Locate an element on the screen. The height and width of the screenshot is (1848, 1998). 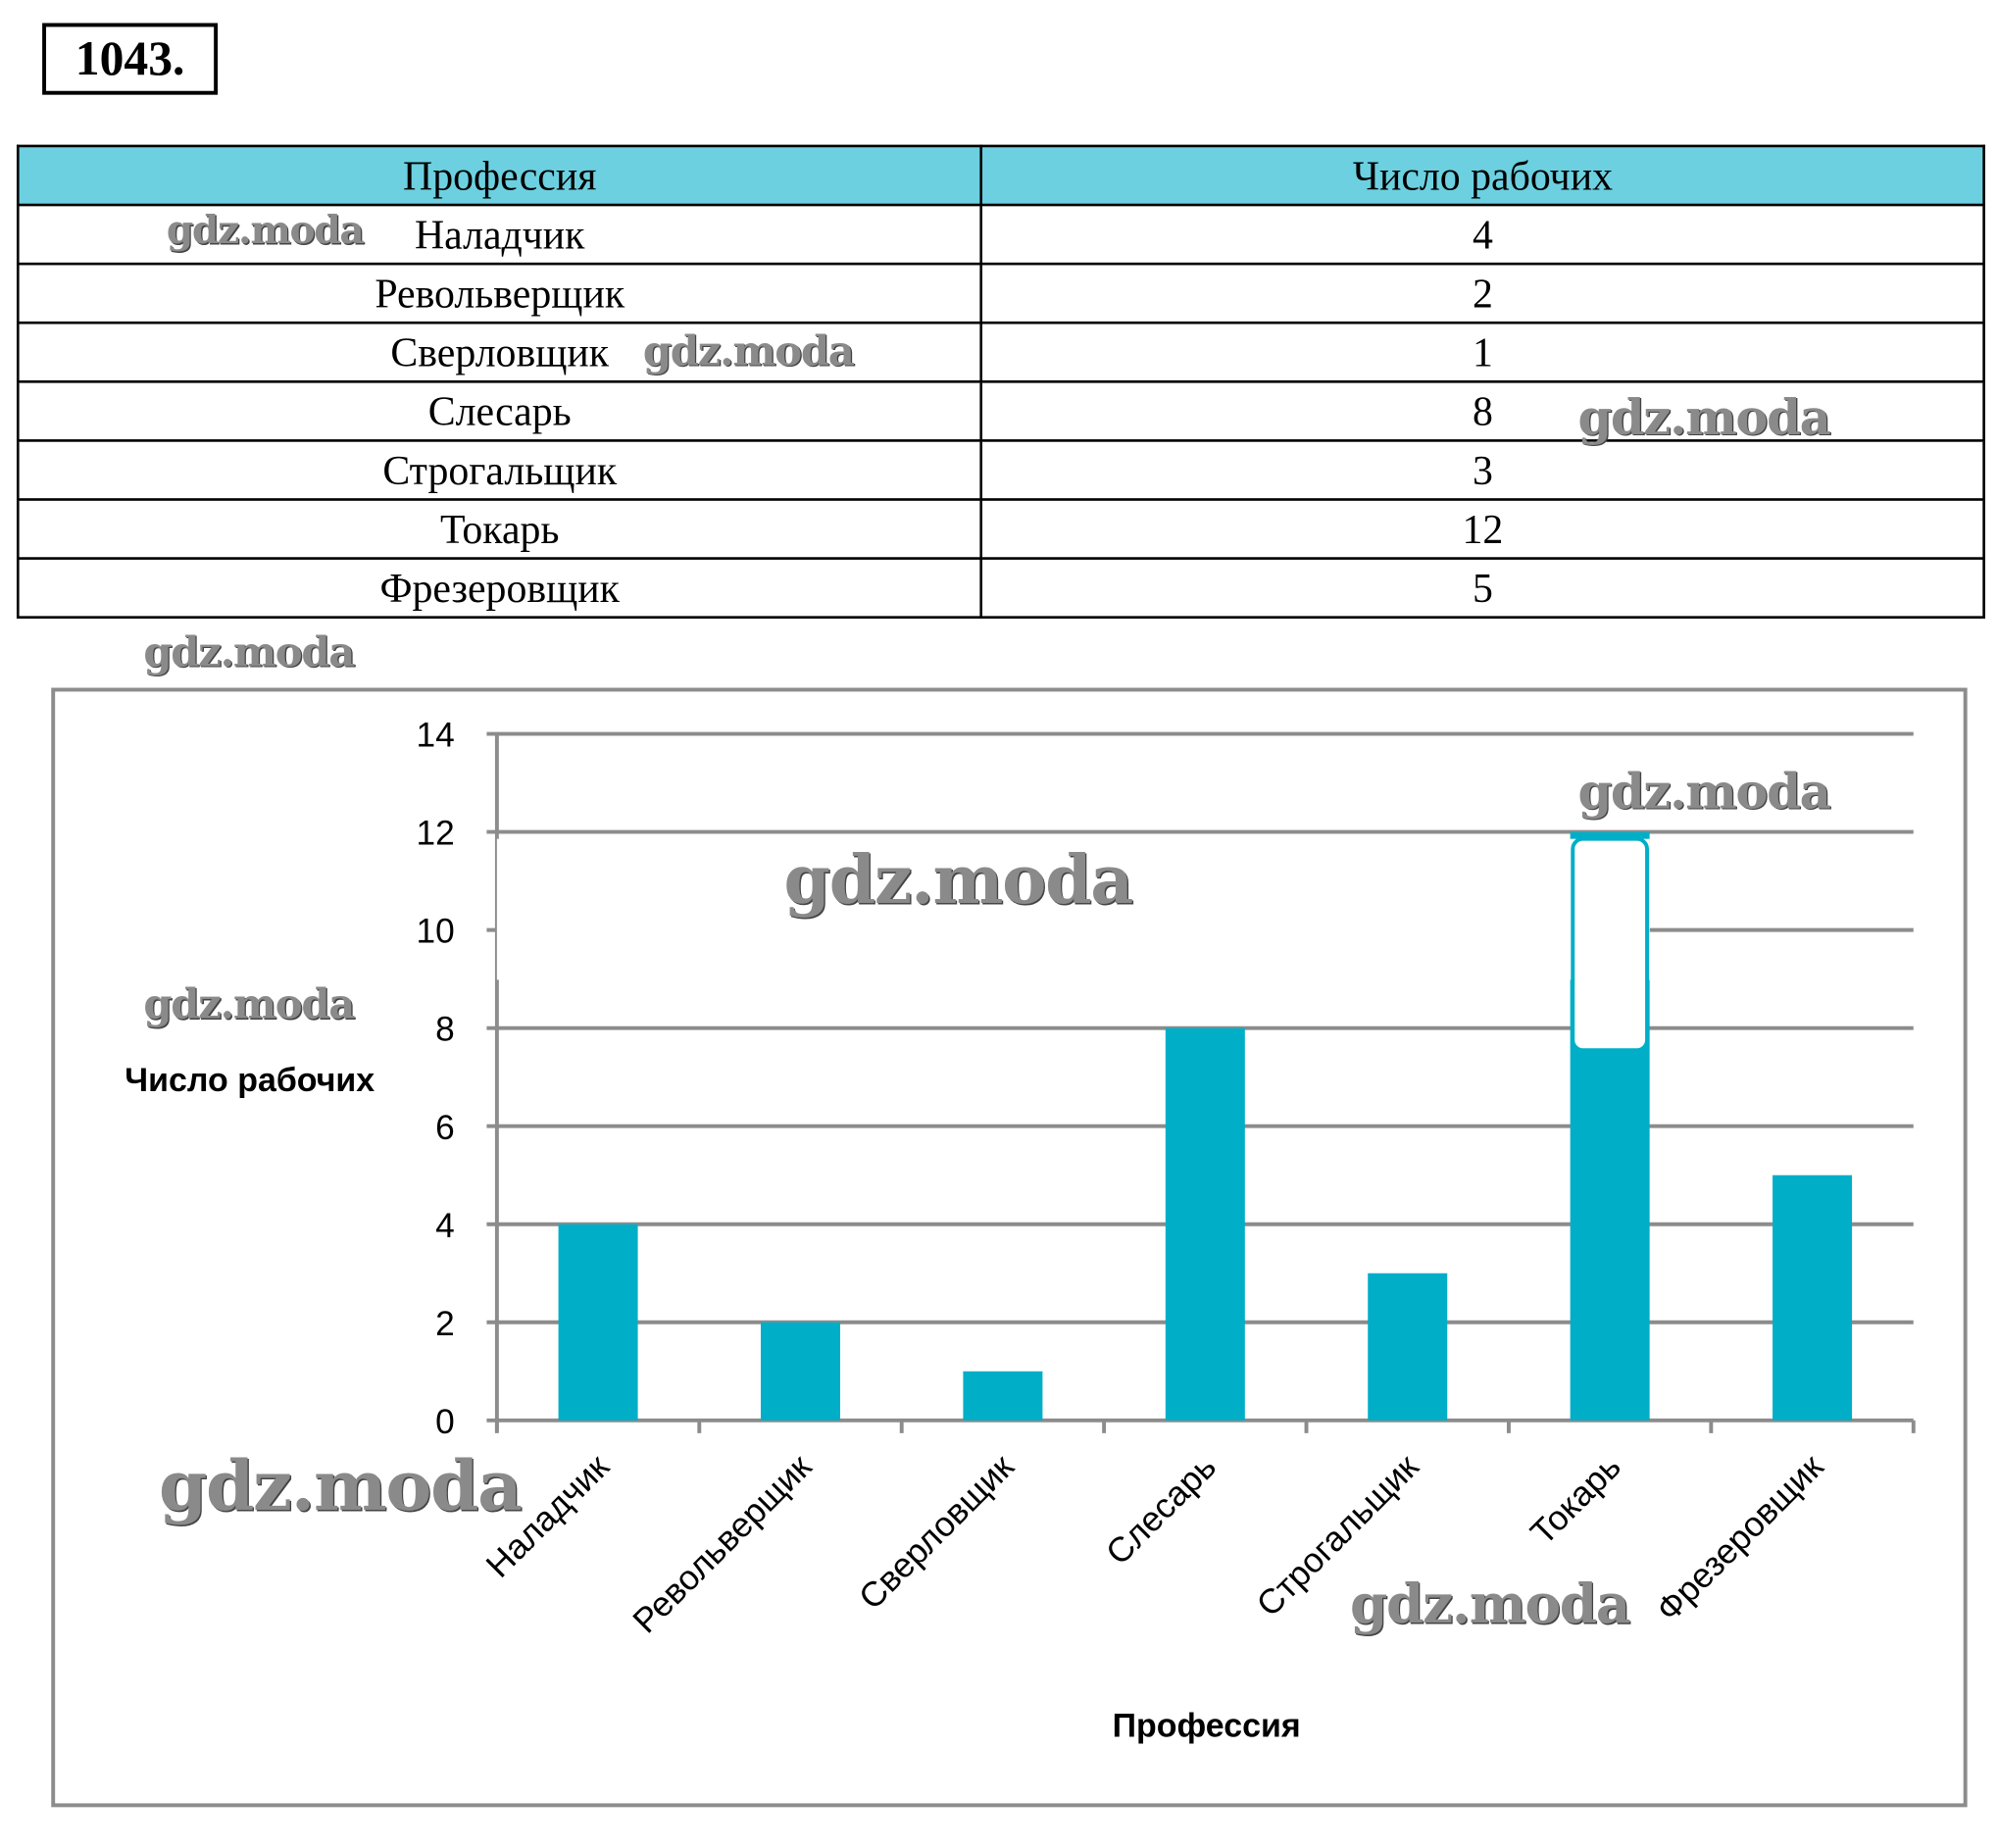
header-profession: Профессия is located at coordinates (499, 175).